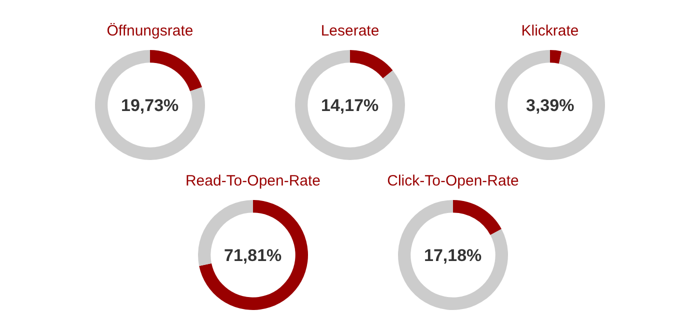  What do you see at coordinates (253, 181) in the screenshot?
I see `chart-title: Read-To-Open-Rate` at bounding box center [253, 181].